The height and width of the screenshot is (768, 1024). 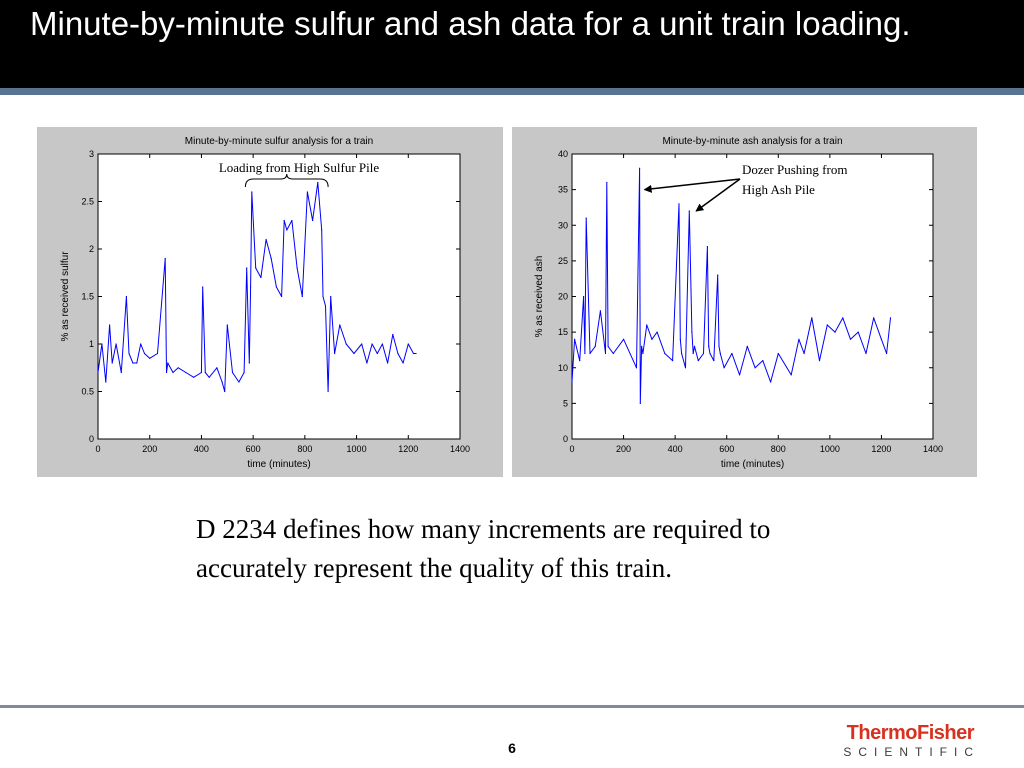 What do you see at coordinates (256, 287) in the screenshot?
I see `sulfur-series-line` at bounding box center [256, 287].